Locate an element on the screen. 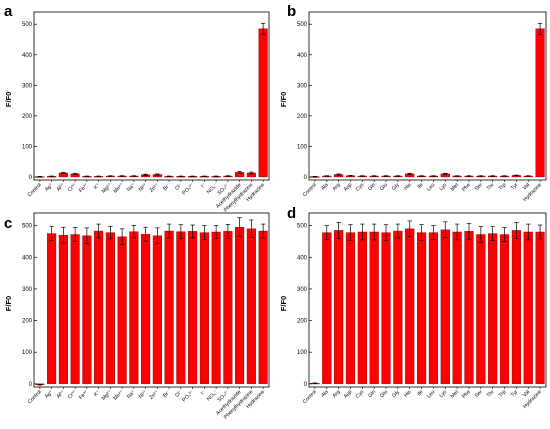  bar-asp is located at coordinates (350, 308).